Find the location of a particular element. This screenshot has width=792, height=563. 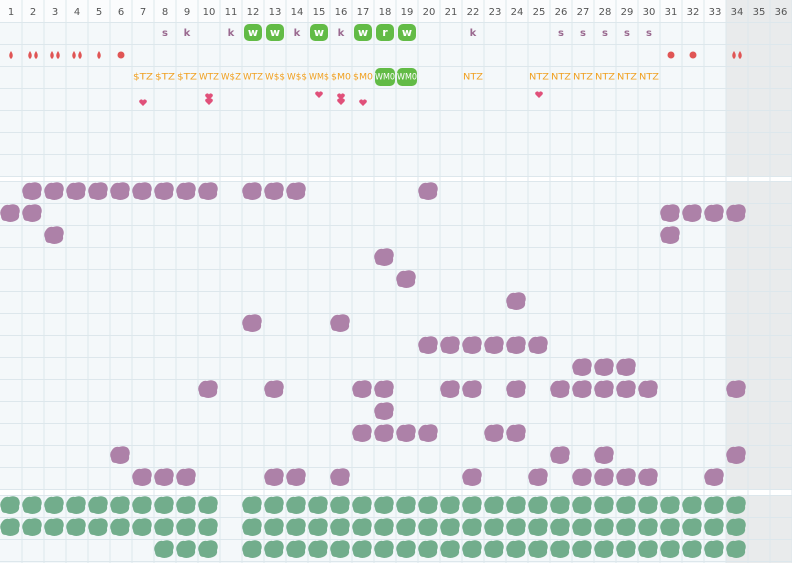

column-label: 23 is located at coordinates (495, 12).